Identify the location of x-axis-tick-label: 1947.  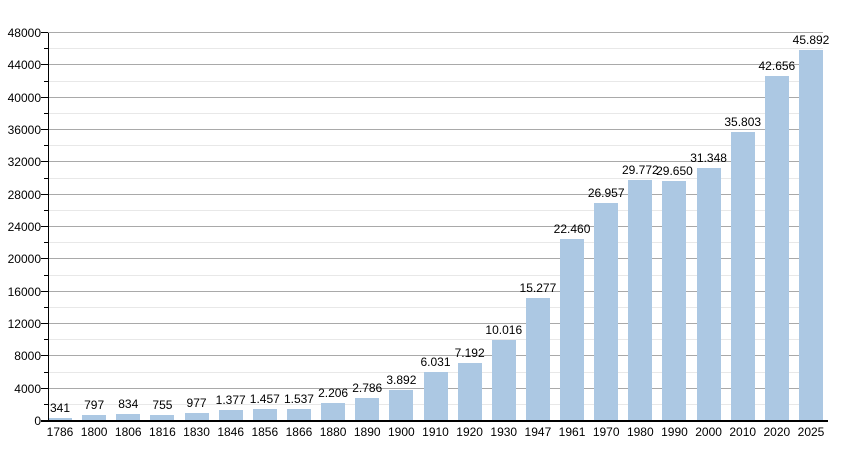
(538, 432).